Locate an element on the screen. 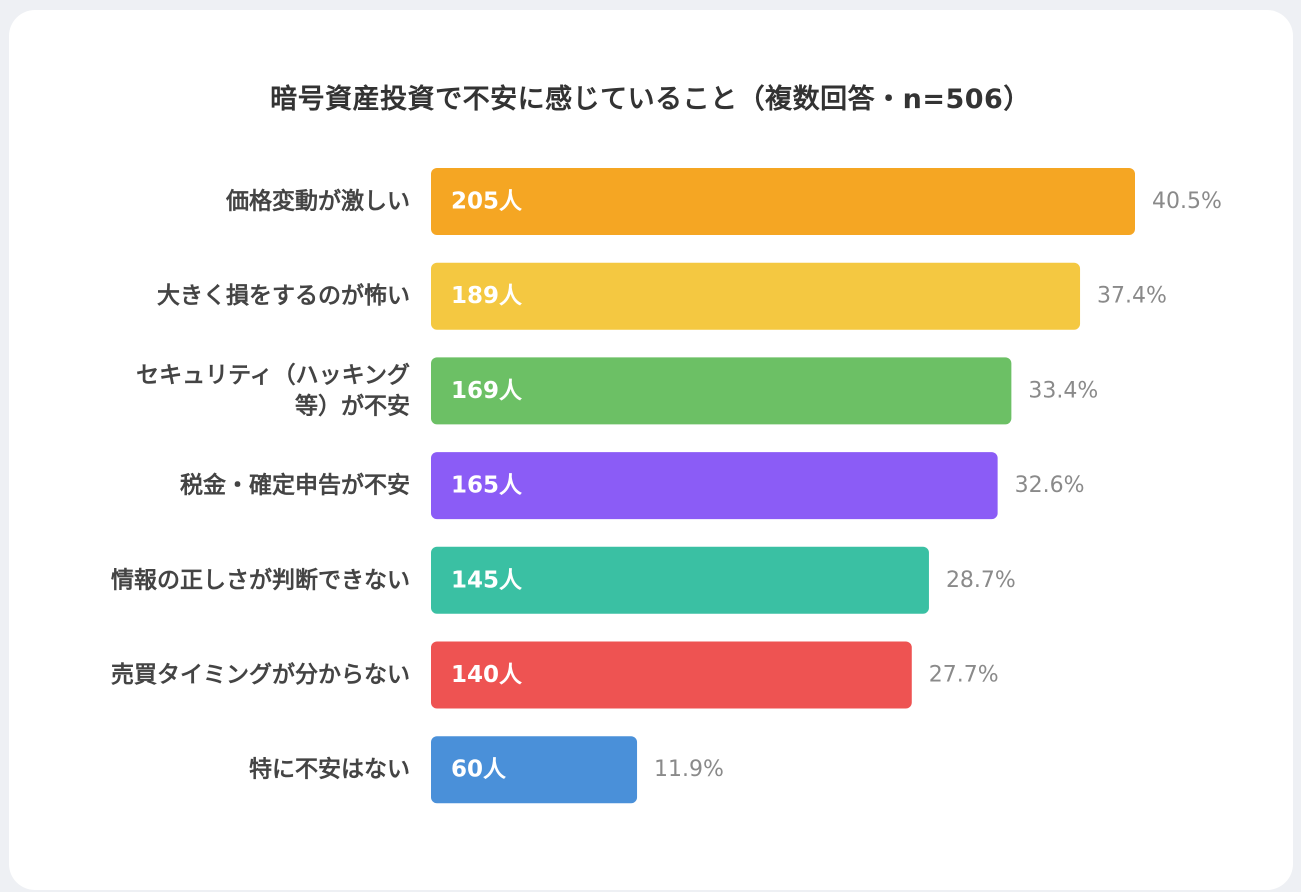  category-label: 大きく損をするのが怖い is located at coordinates (283, 295).